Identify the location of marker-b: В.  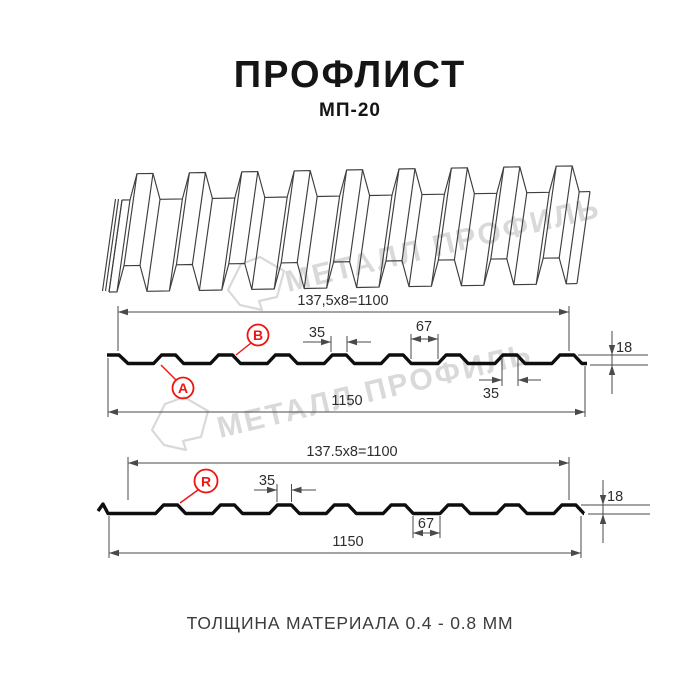
(252, 339).